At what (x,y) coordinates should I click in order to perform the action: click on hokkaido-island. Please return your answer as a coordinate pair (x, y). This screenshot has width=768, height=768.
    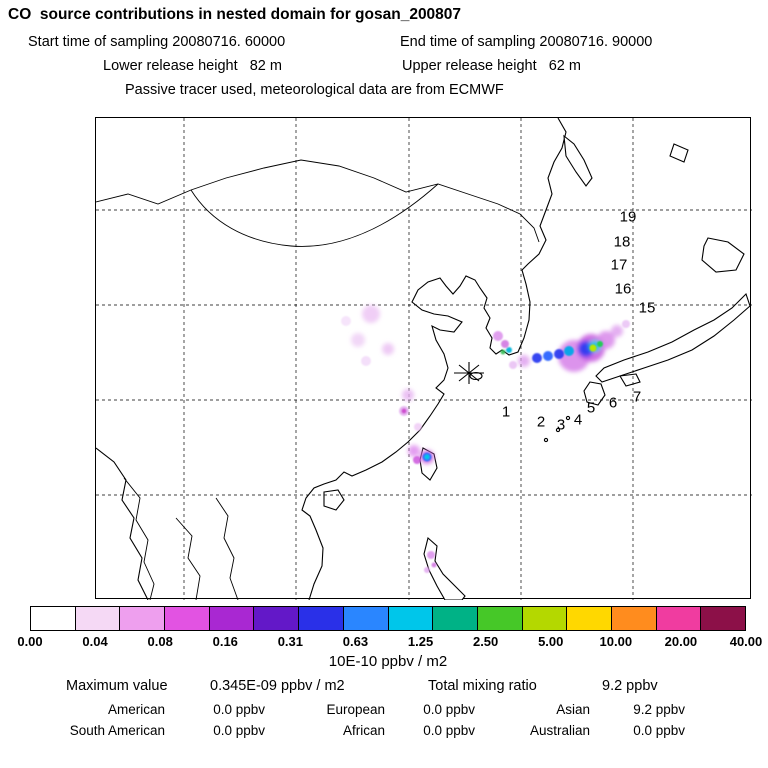
    Looking at the image, I should click on (723, 255).